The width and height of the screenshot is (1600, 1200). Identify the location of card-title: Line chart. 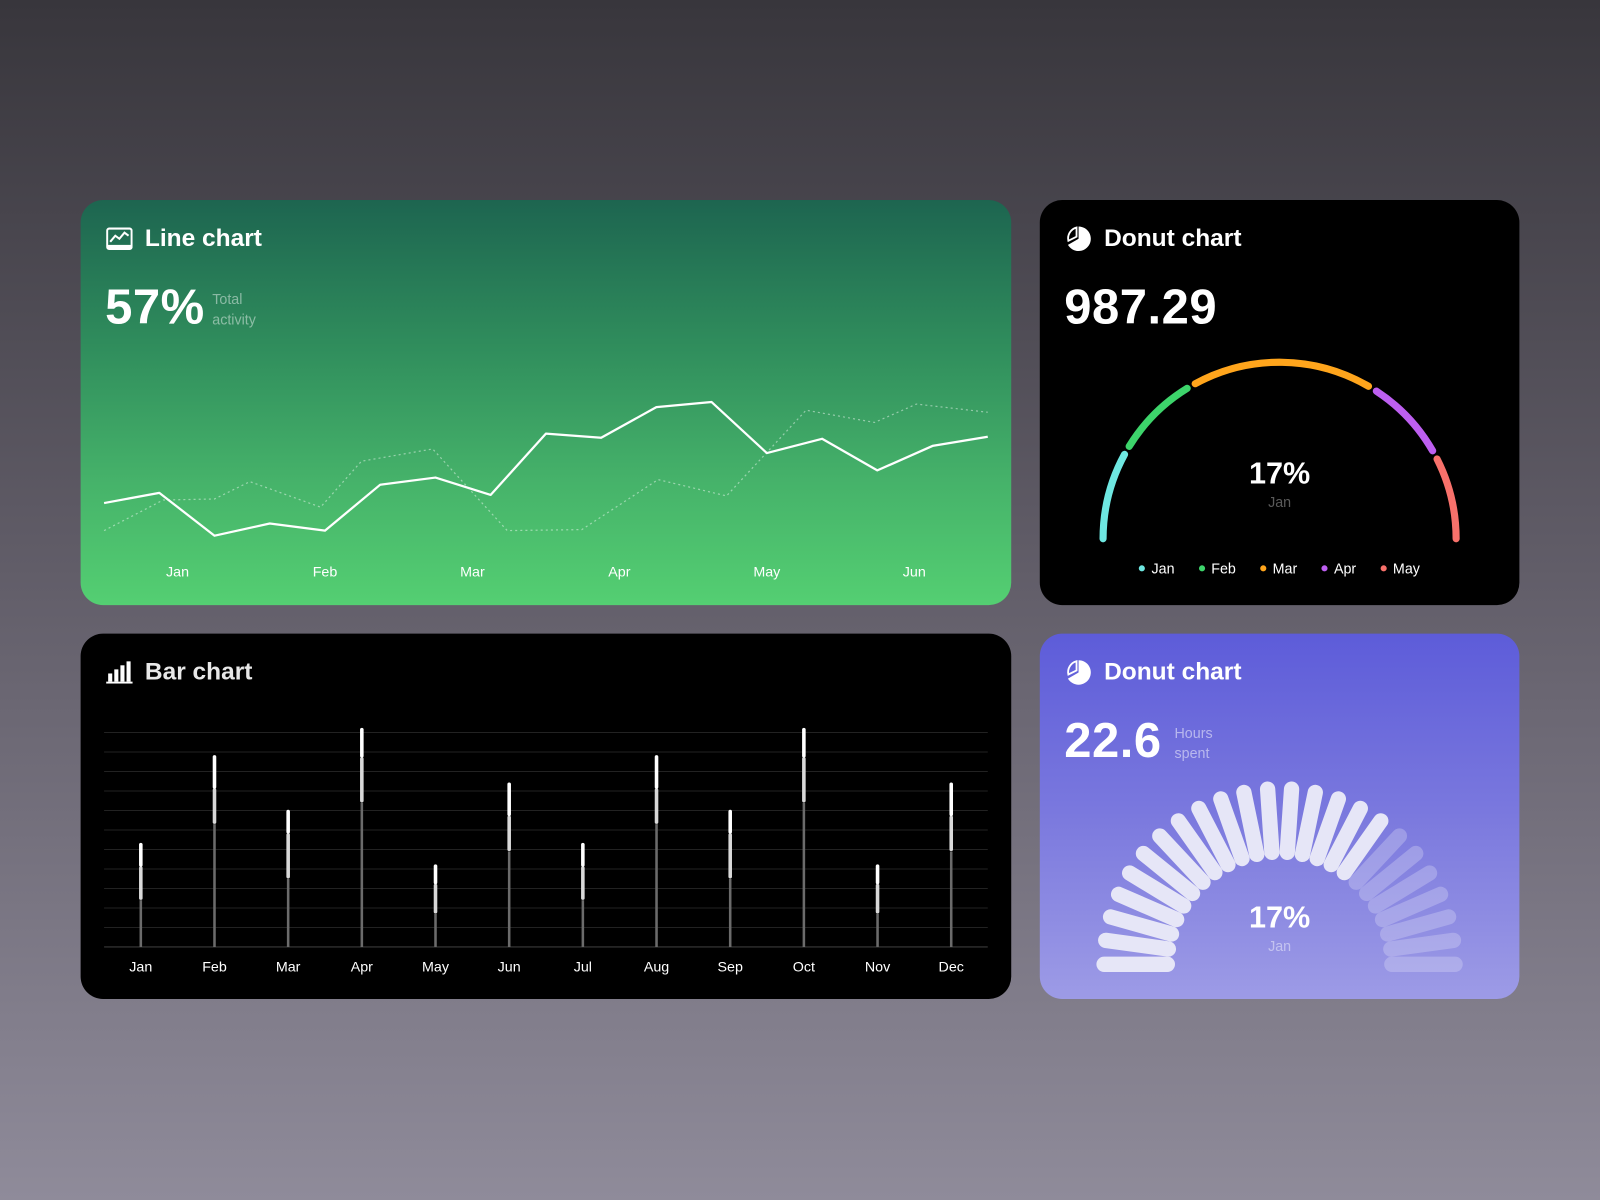
(203, 238).